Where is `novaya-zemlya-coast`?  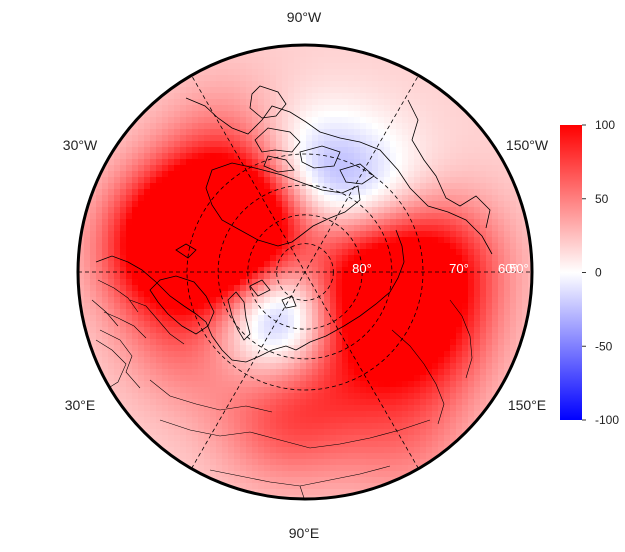
novaya-zemlya-coast is located at coordinates (239, 316).